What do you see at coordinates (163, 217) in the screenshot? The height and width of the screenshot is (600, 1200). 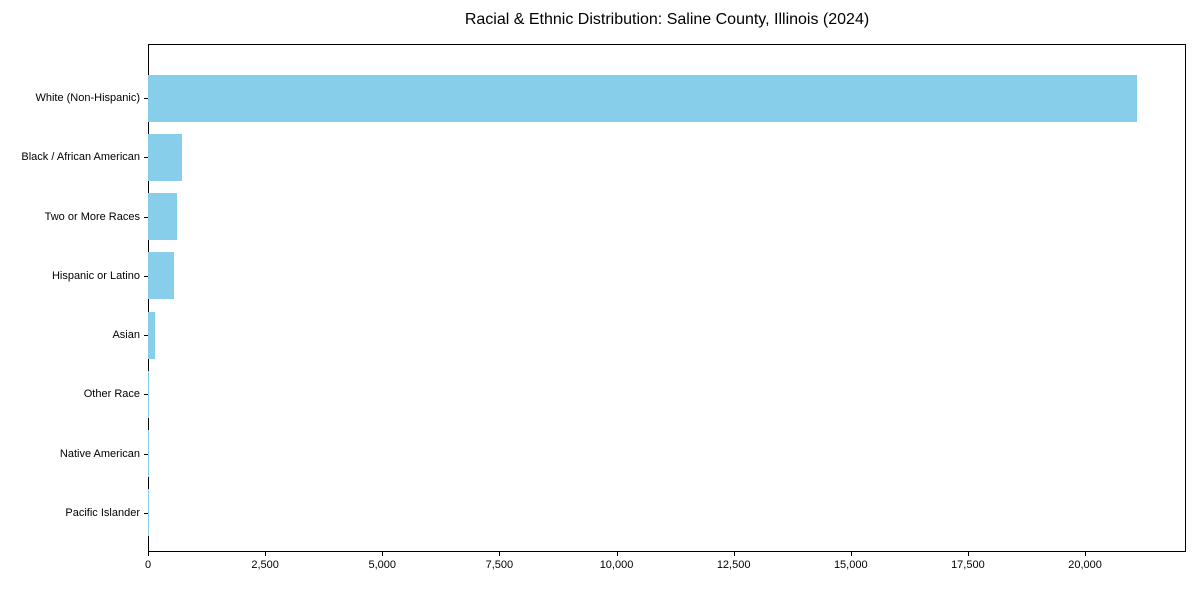 I see `bar-two-or-more-races` at bounding box center [163, 217].